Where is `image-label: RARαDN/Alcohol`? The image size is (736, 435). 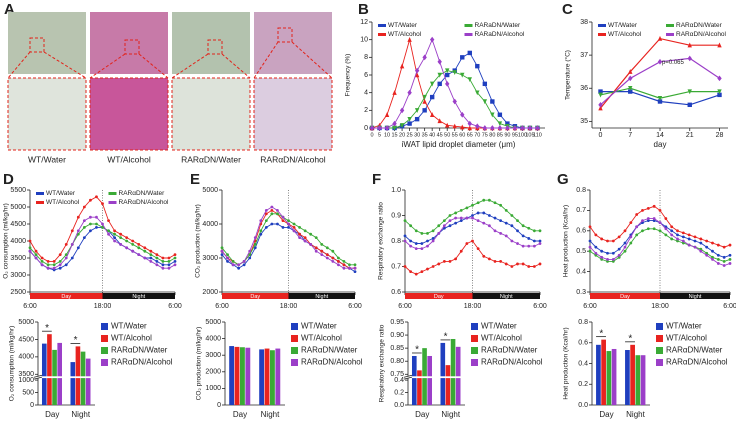 image-label: RARαDN/Alcohol is located at coordinates (292, 159).